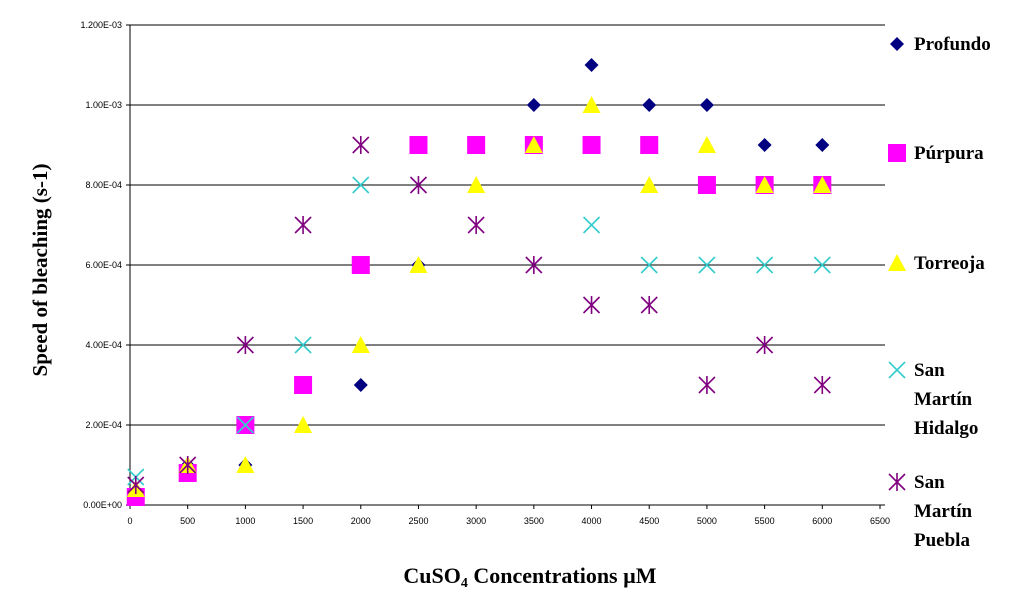 The height and width of the screenshot is (597, 1024). Describe the element at coordinates (707, 521) in the screenshot. I see `x-tick-label: 5000` at that location.